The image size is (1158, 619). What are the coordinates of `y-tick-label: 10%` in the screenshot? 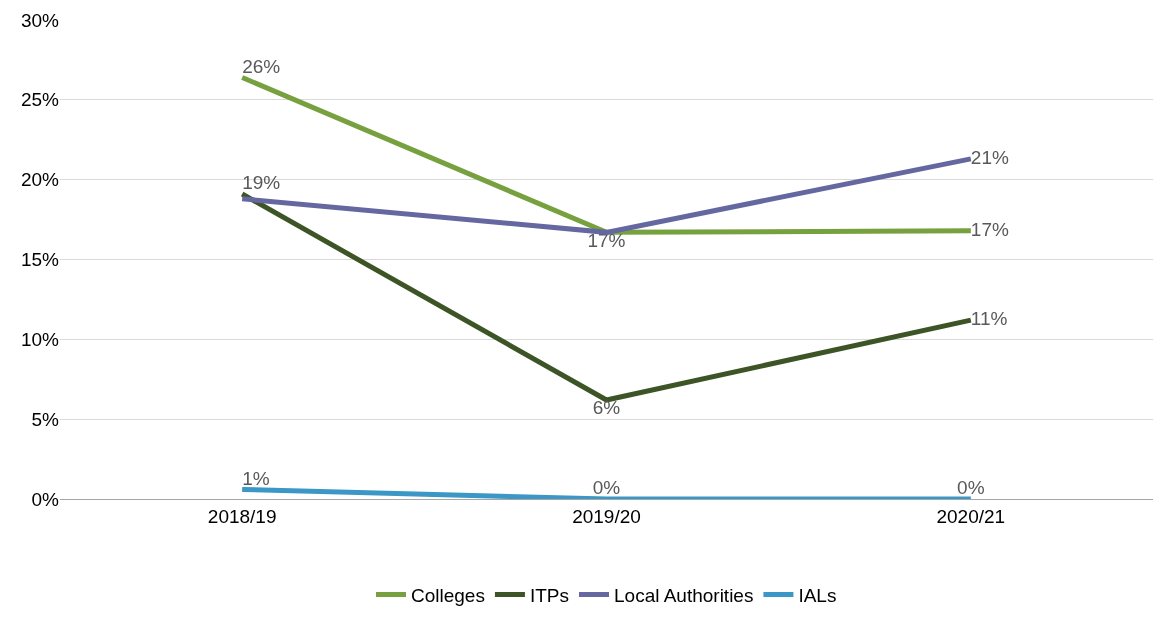 It's located at (40, 339).